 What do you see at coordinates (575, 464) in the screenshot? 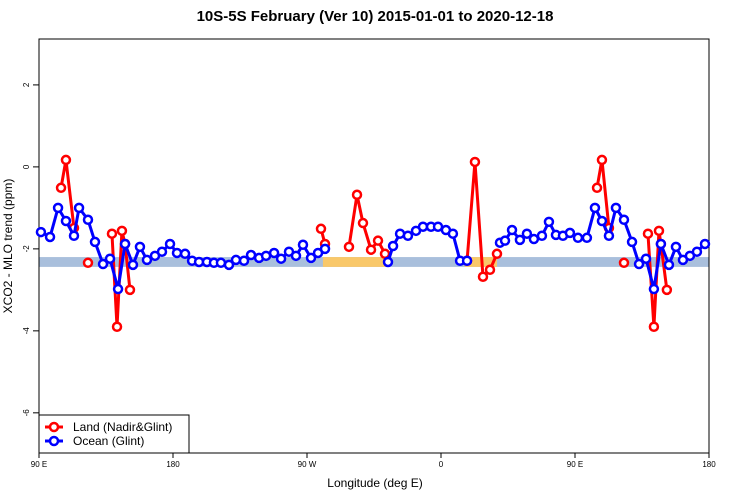
I see `x-tick-label: 90 E` at bounding box center [575, 464].